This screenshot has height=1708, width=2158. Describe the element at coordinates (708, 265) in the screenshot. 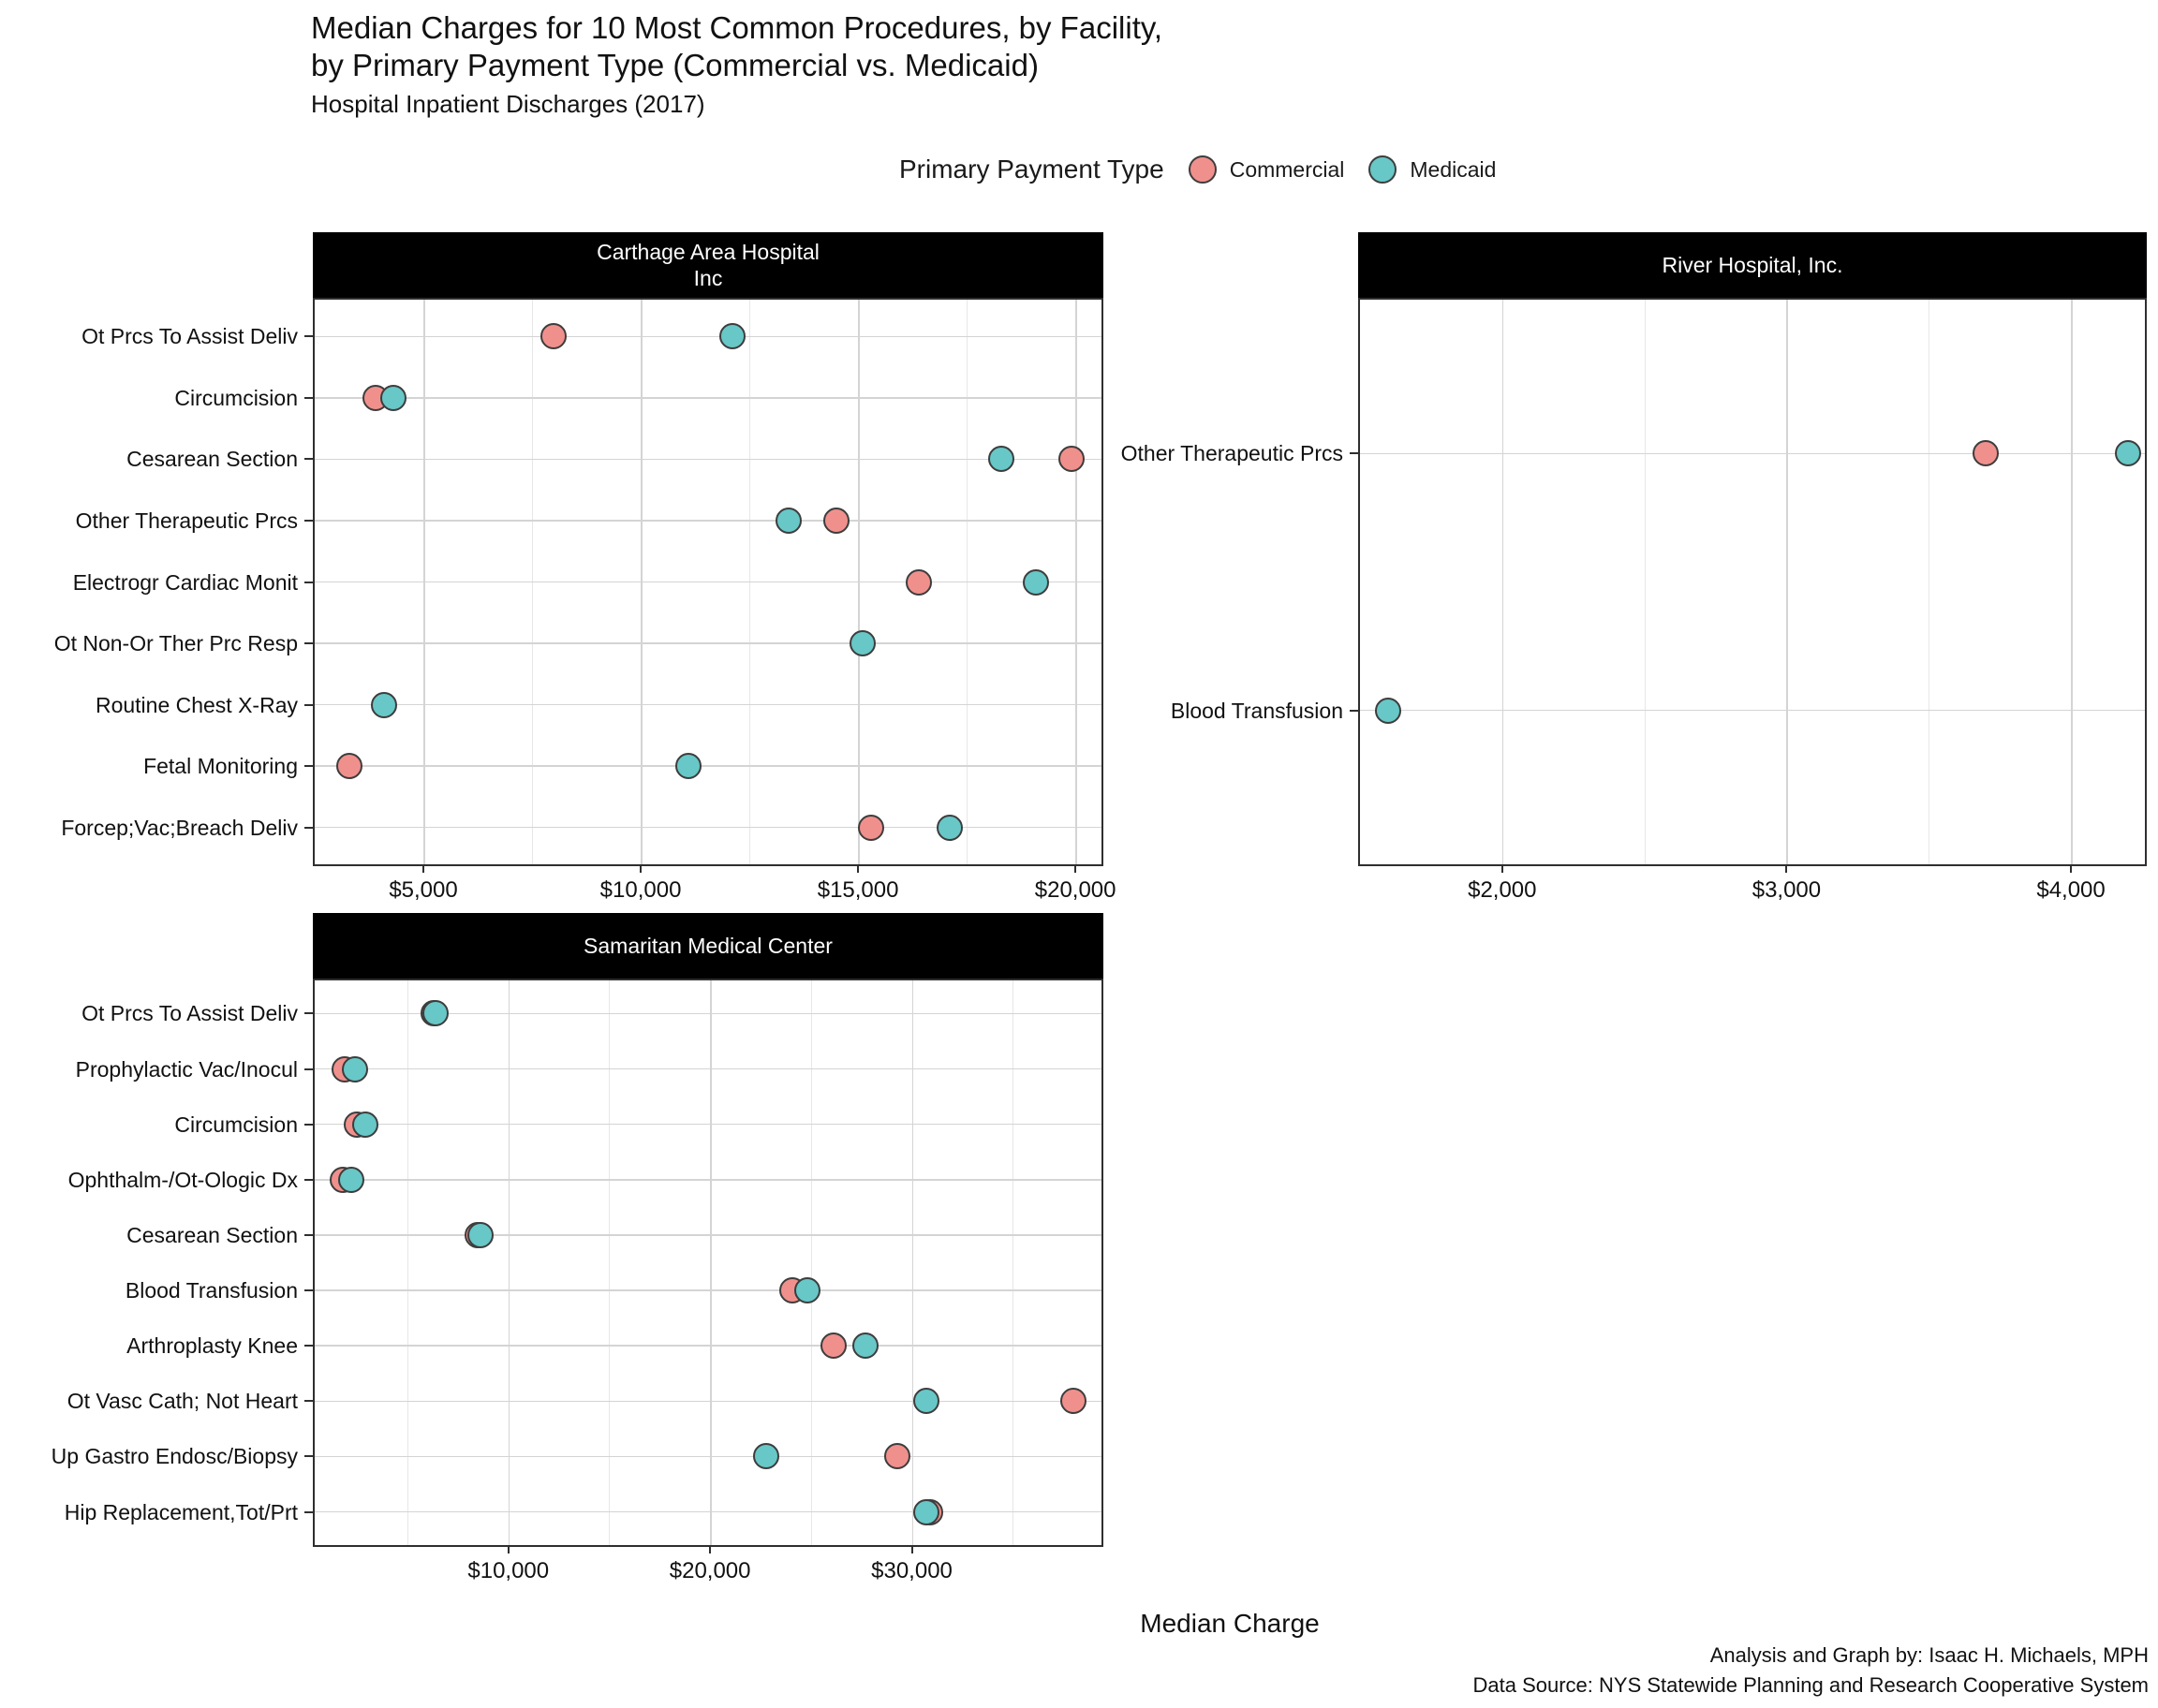

I see `facet-header-carthage: Carthage Area Hospital Inc` at that location.